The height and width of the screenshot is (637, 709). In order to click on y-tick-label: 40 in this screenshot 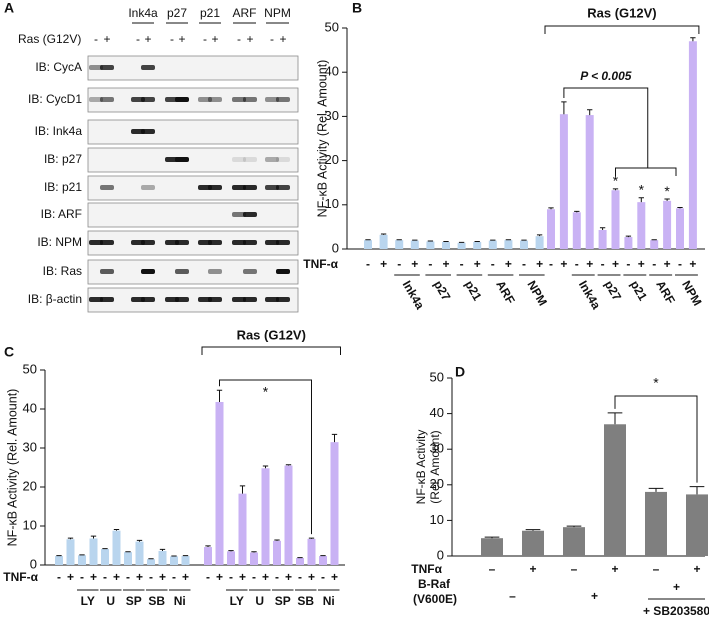, I will do `click(437, 412)`.